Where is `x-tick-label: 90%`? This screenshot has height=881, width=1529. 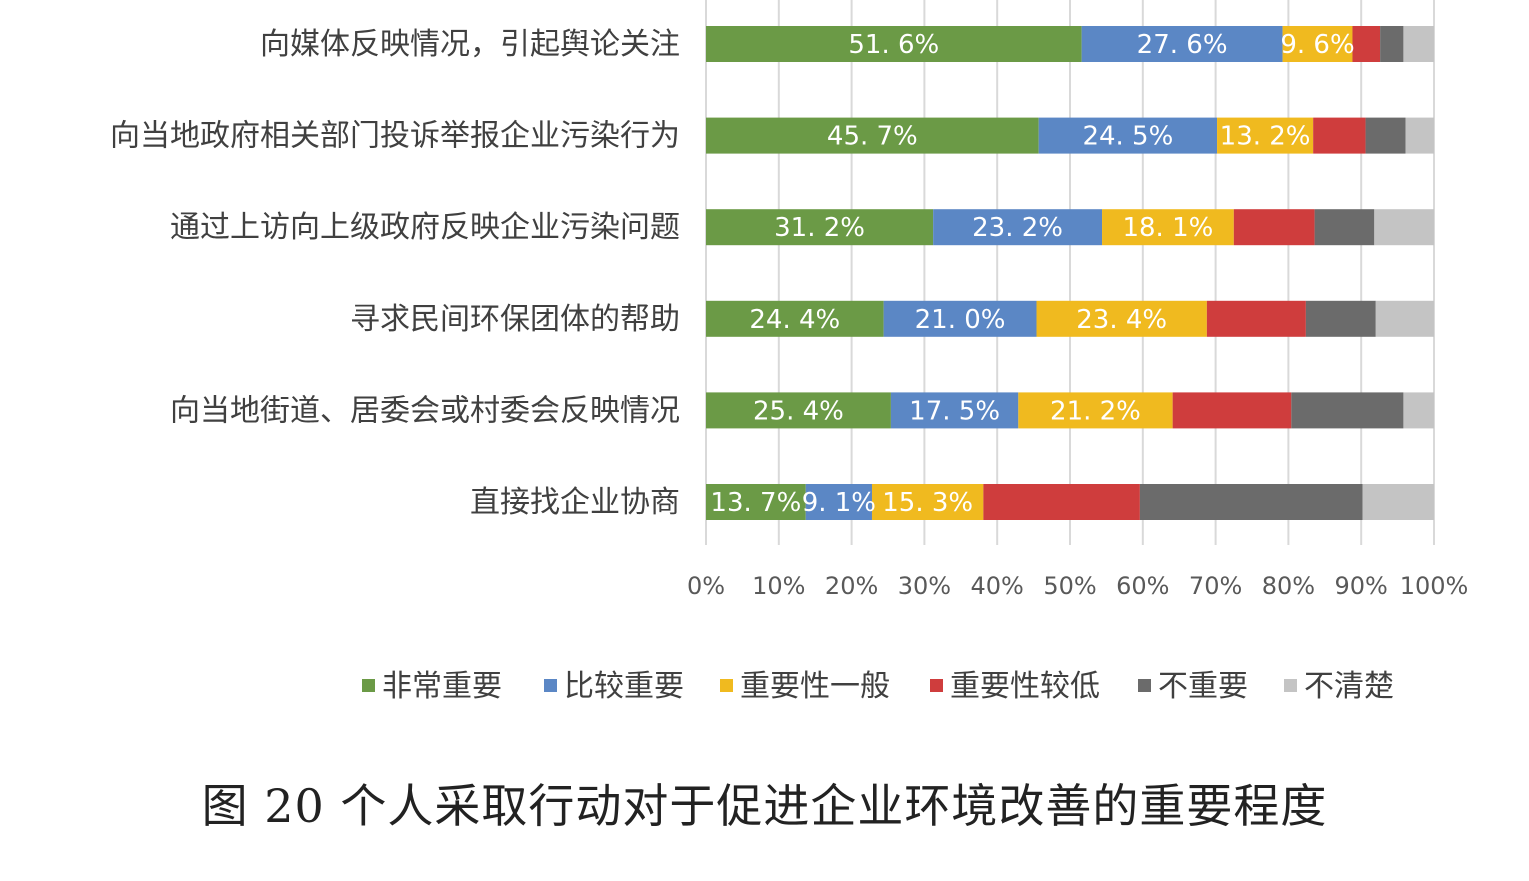
x-tick-label: 90% is located at coordinates (1361, 586).